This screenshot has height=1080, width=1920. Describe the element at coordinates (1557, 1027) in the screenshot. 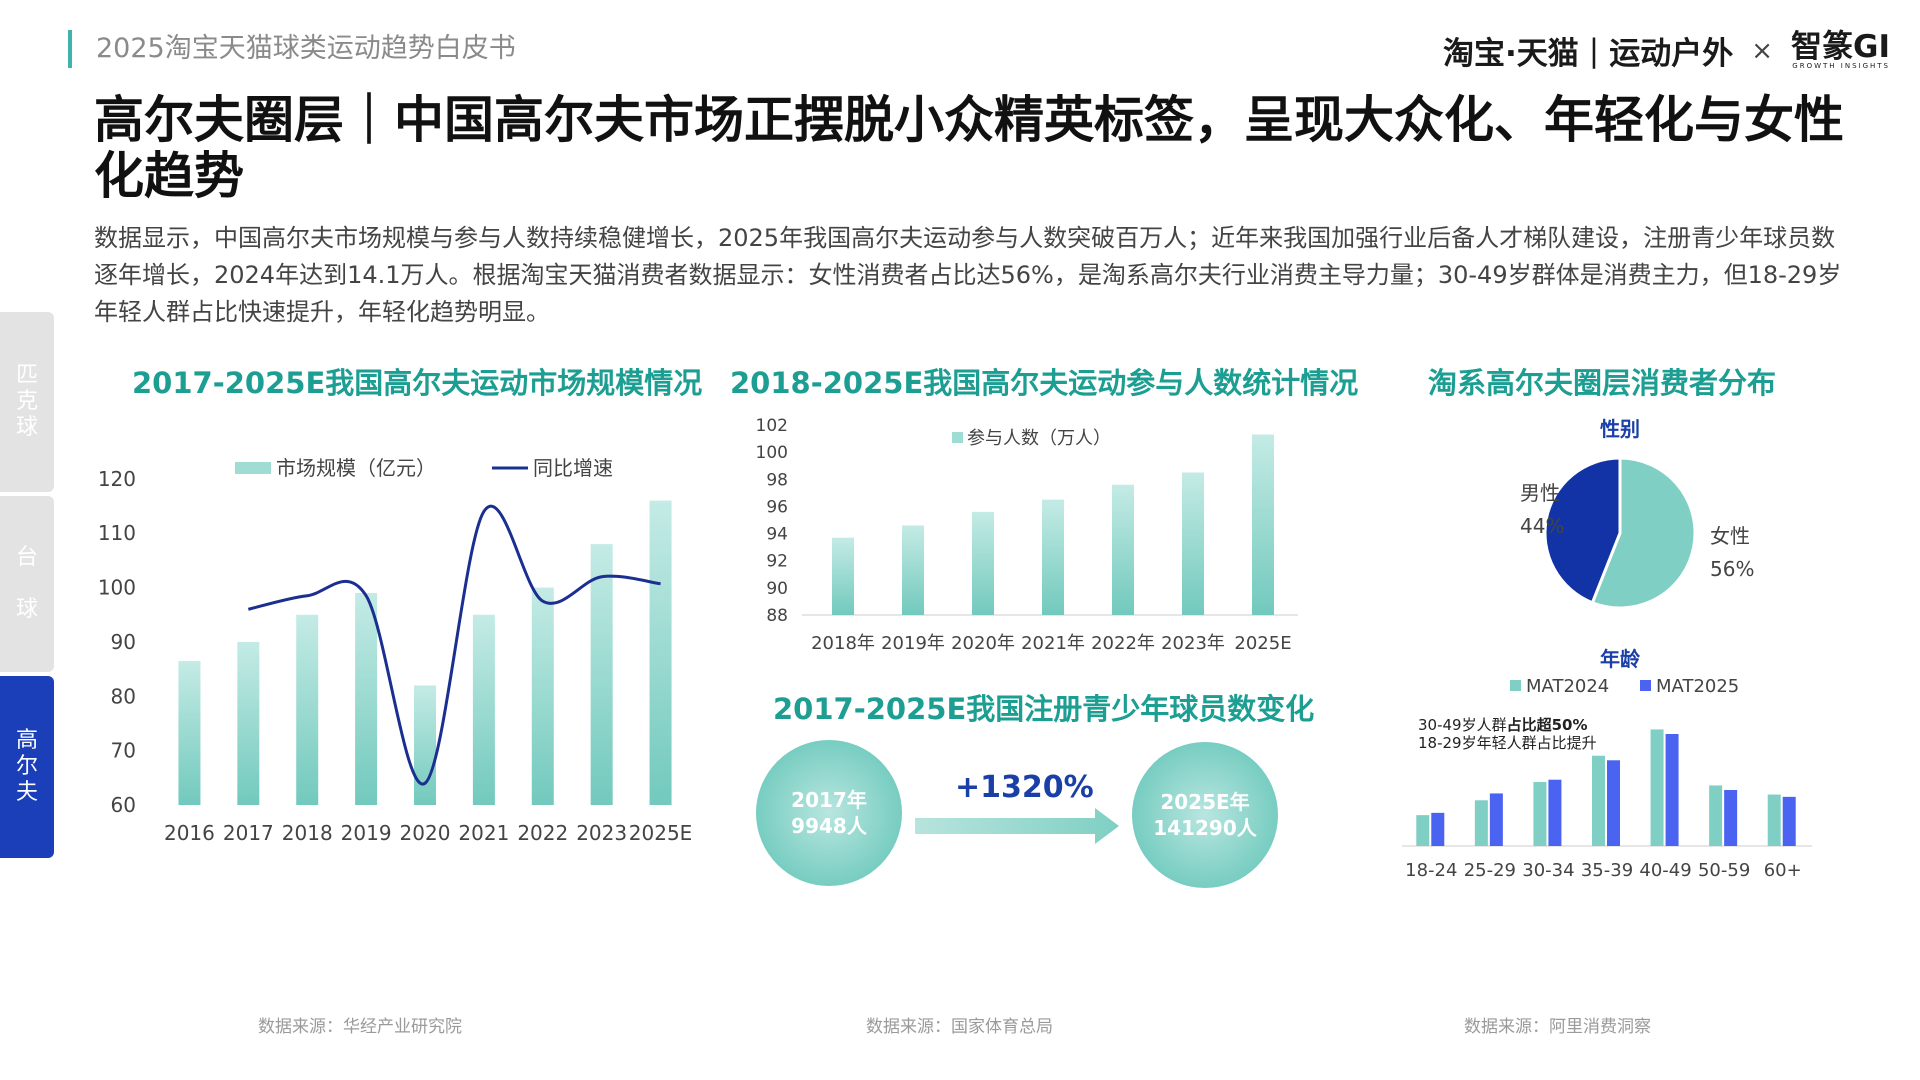

I see `consumer-source: 数据来源：阿里消费洞察` at that location.